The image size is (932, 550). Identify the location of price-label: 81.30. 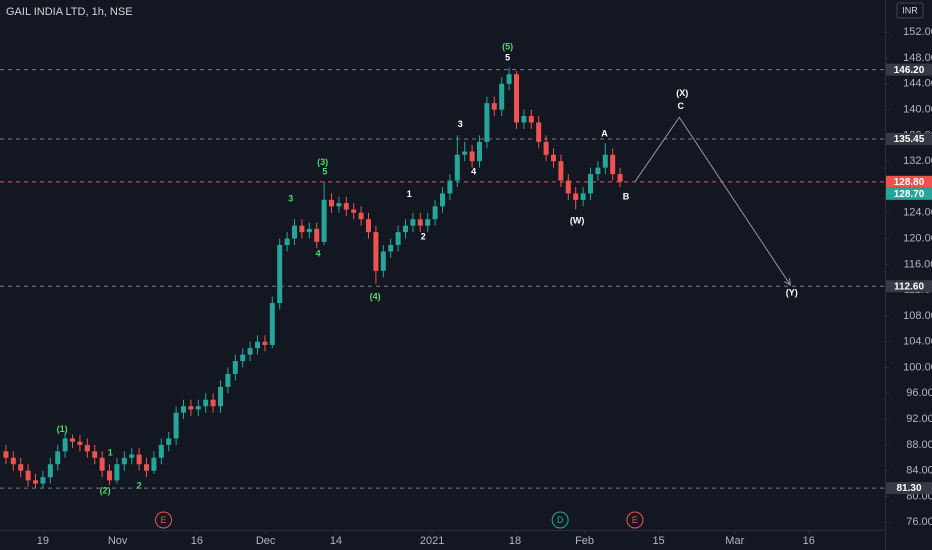
(908, 488).